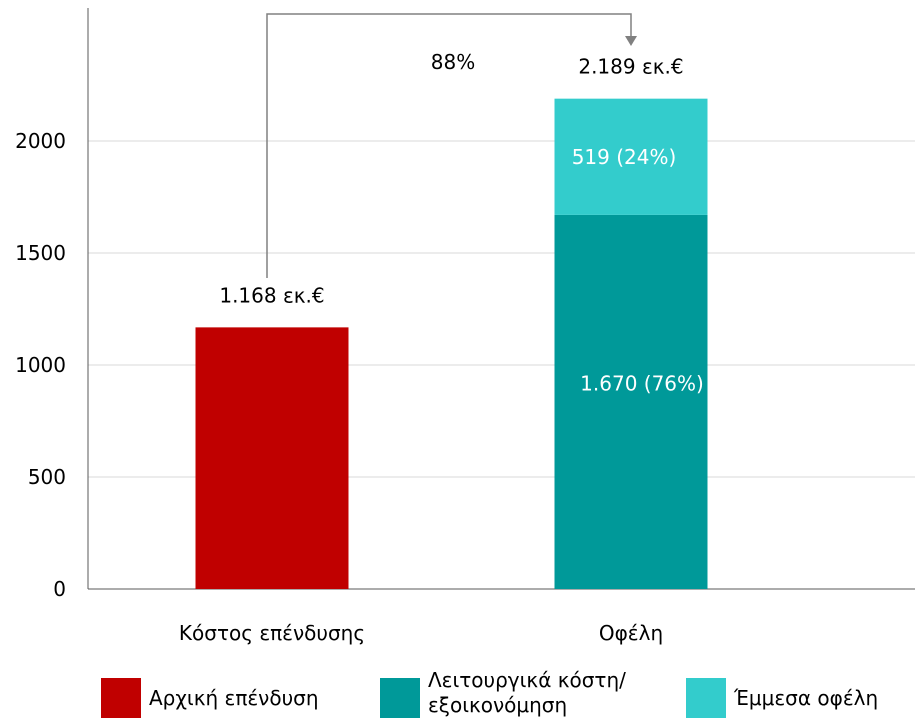 The image size is (919, 727). I want to click on total-label: 2.189 εκ.€, so click(630, 67).